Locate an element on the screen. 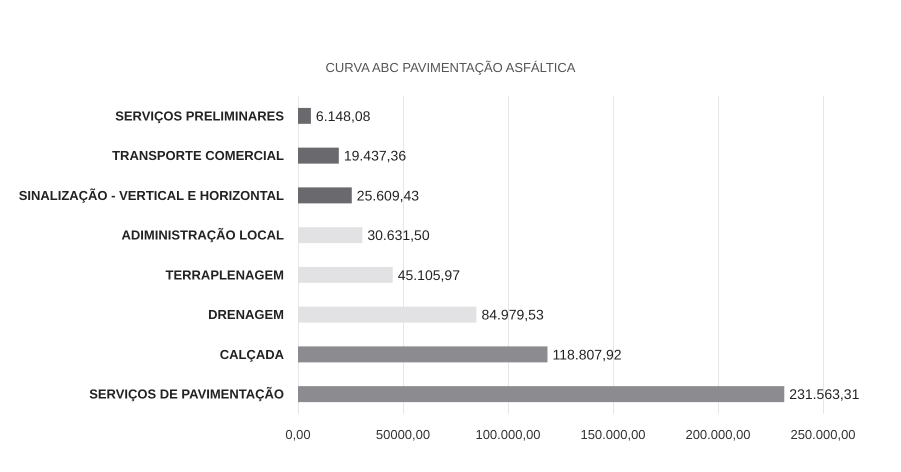 The height and width of the screenshot is (472, 901). data-label: 118.807,92 is located at coordinates (587, 354).